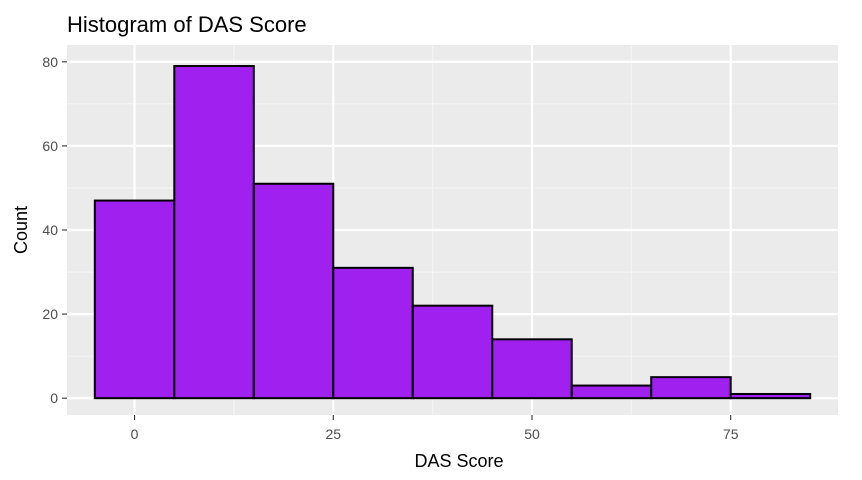 The width and height of the screenshot is (862, 480). I want to click on chart-title: Histogram of DAS Score, so click(187, 24).